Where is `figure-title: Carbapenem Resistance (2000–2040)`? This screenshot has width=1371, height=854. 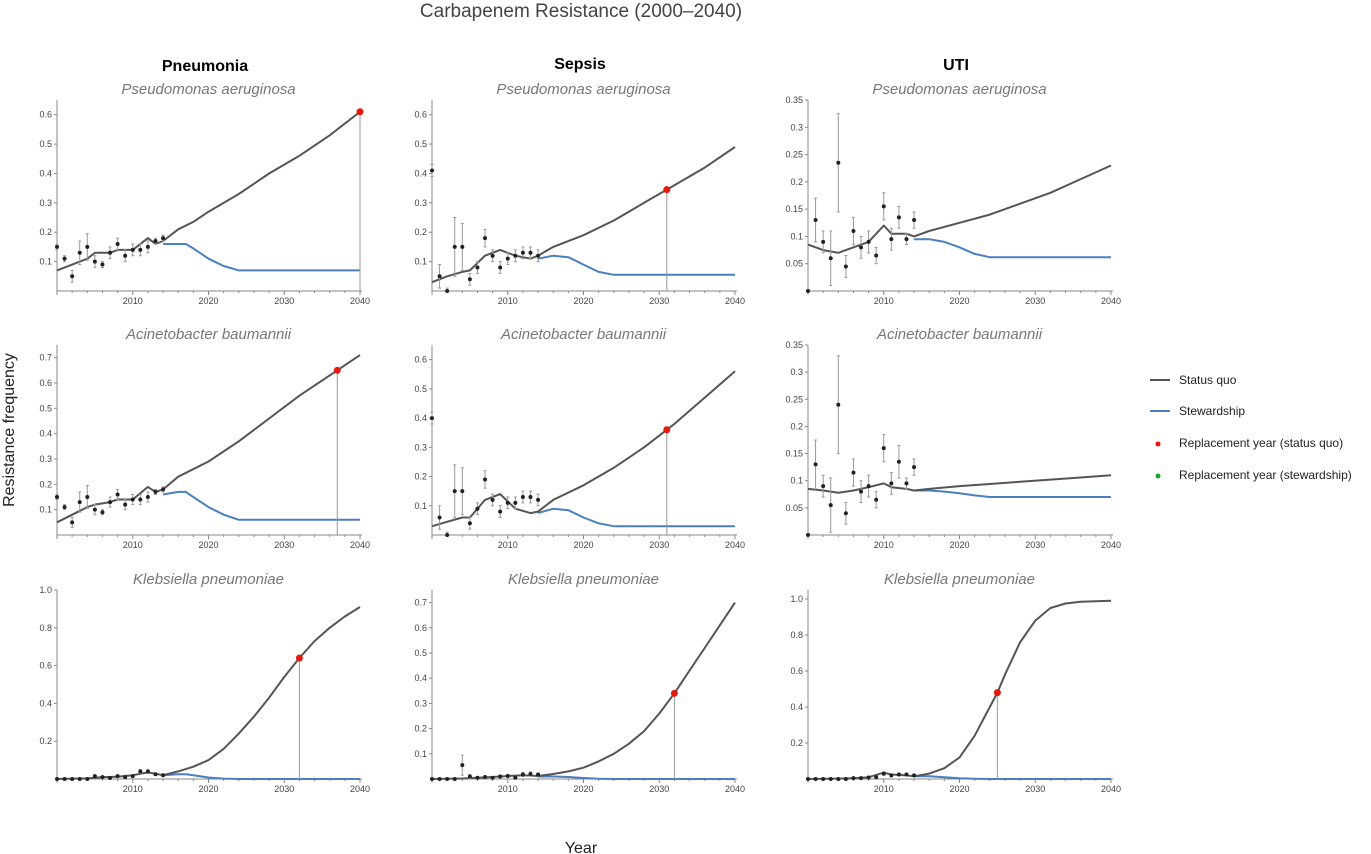
figure-title: Carbapenem Resistance (2000–2040) is located at coordinates (581, 11).